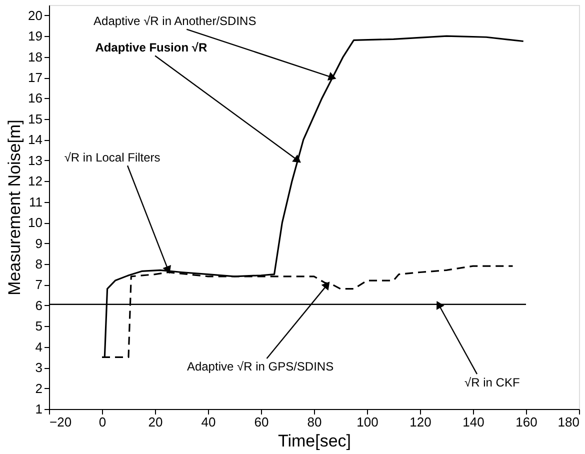 The height and width of the screenshot is (454, 585). Describe the element at coordinates (35, 56) in the screenshot. I see `y-tick-label: 18` at that location.